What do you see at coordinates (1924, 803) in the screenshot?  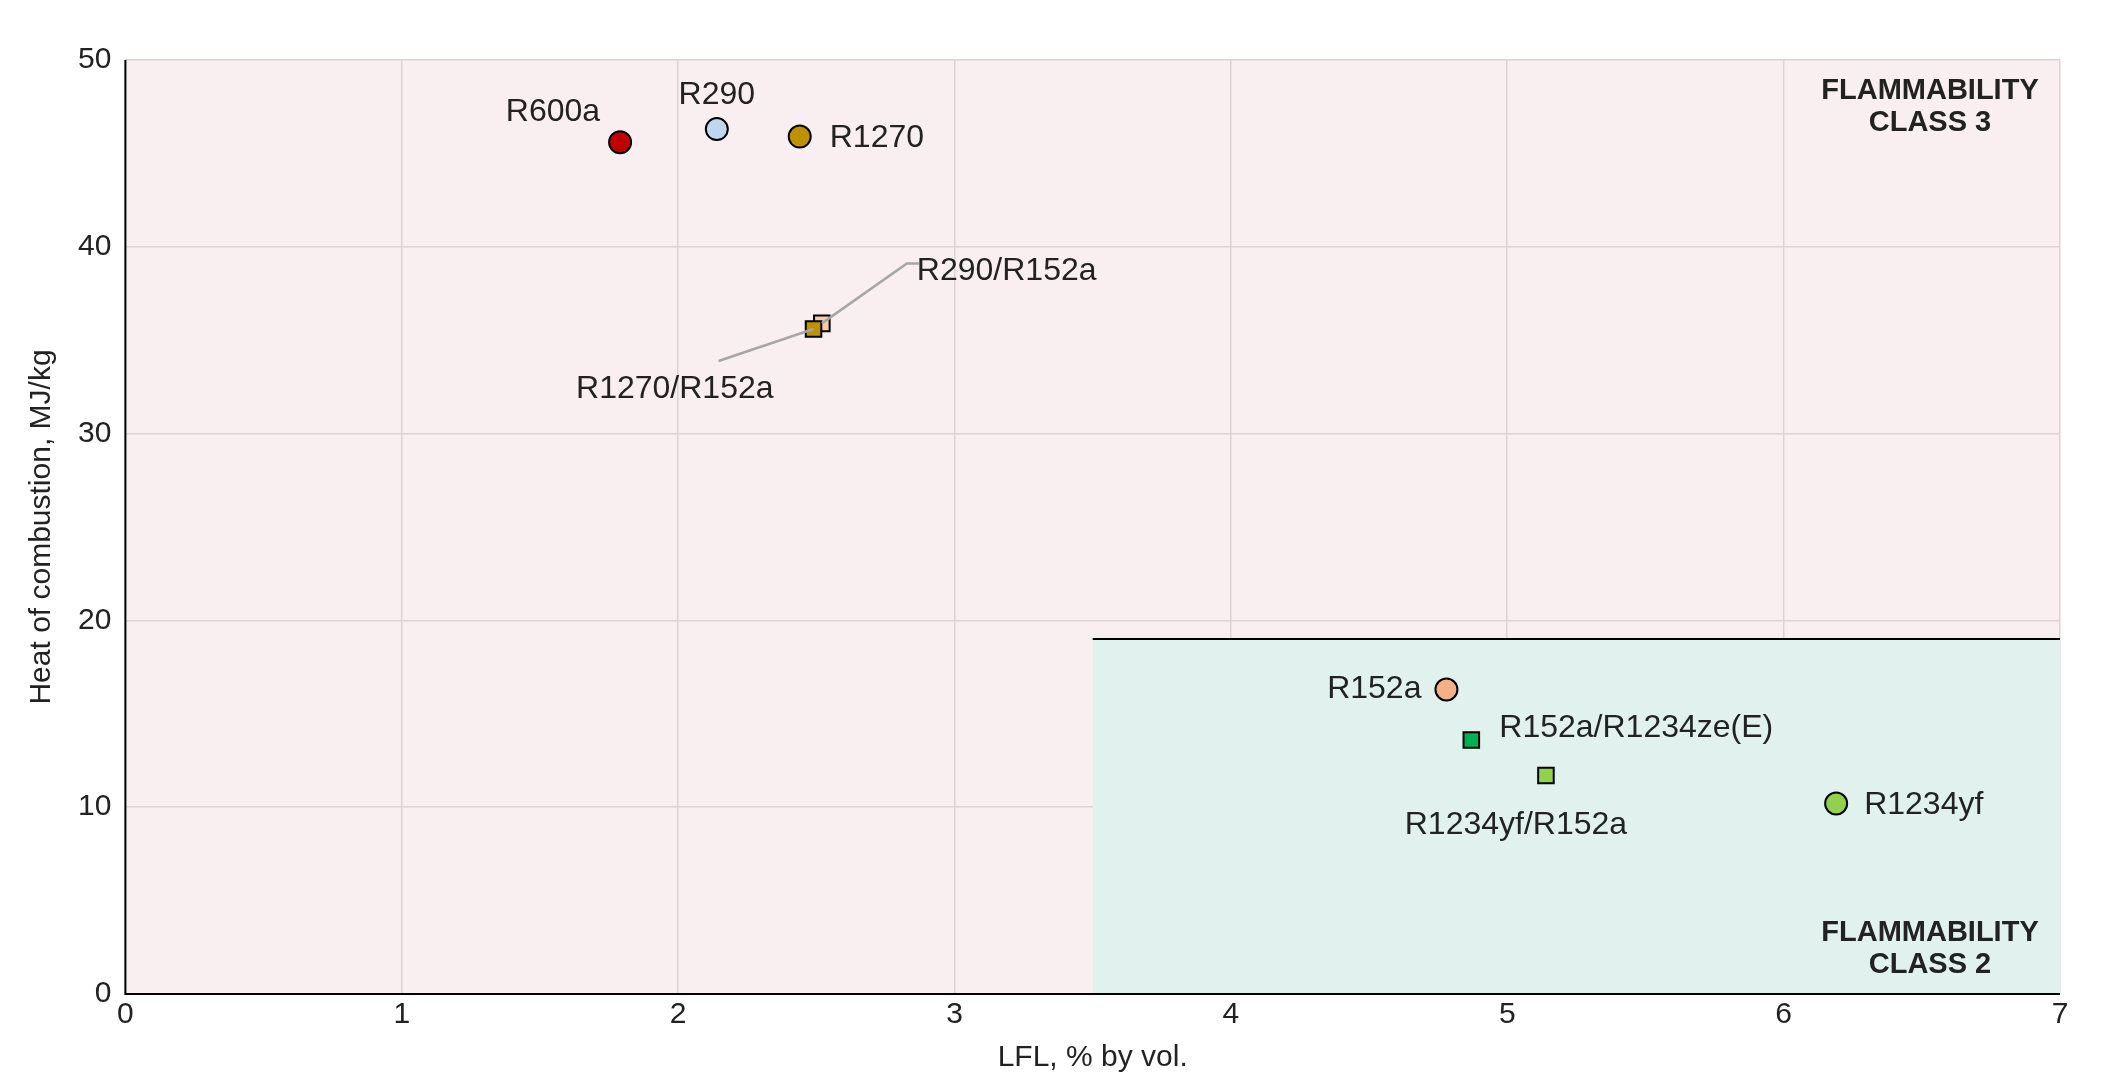 I see `series-label: R1234yf` at bounding box center [1924, 803].